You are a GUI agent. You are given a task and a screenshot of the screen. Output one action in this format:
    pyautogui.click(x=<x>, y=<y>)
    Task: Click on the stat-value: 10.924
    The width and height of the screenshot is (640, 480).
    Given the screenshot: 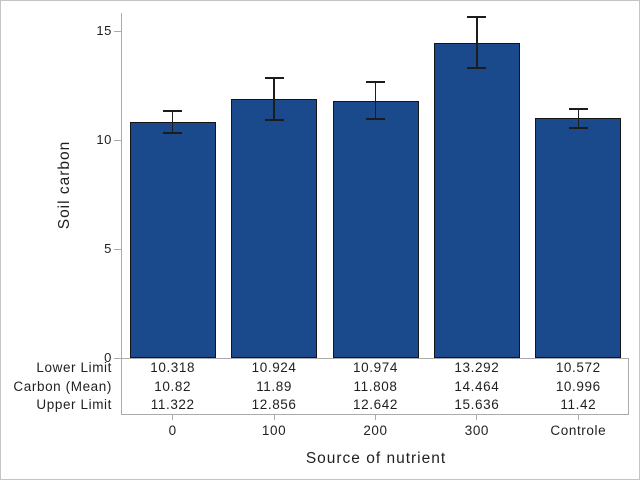 What is the action you would take?
    pyautogui.click(x=274, y=367)
    